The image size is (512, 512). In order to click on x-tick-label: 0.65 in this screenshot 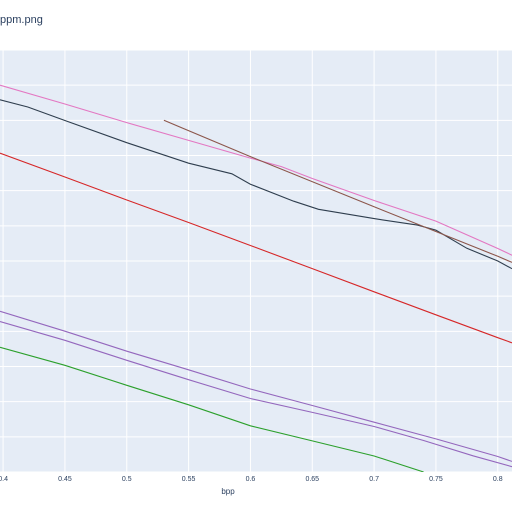, I will do `click(312, 479)`.